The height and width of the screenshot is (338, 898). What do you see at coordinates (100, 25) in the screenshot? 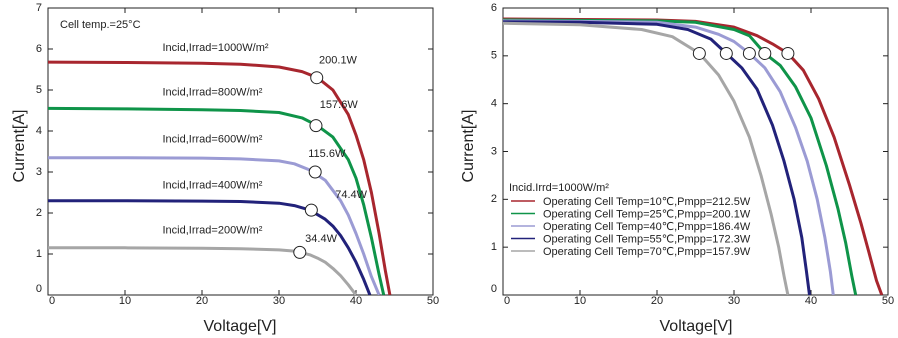
I see `cell-temp-note: Cell temp.=25°C` at bounding box center [100, 25].